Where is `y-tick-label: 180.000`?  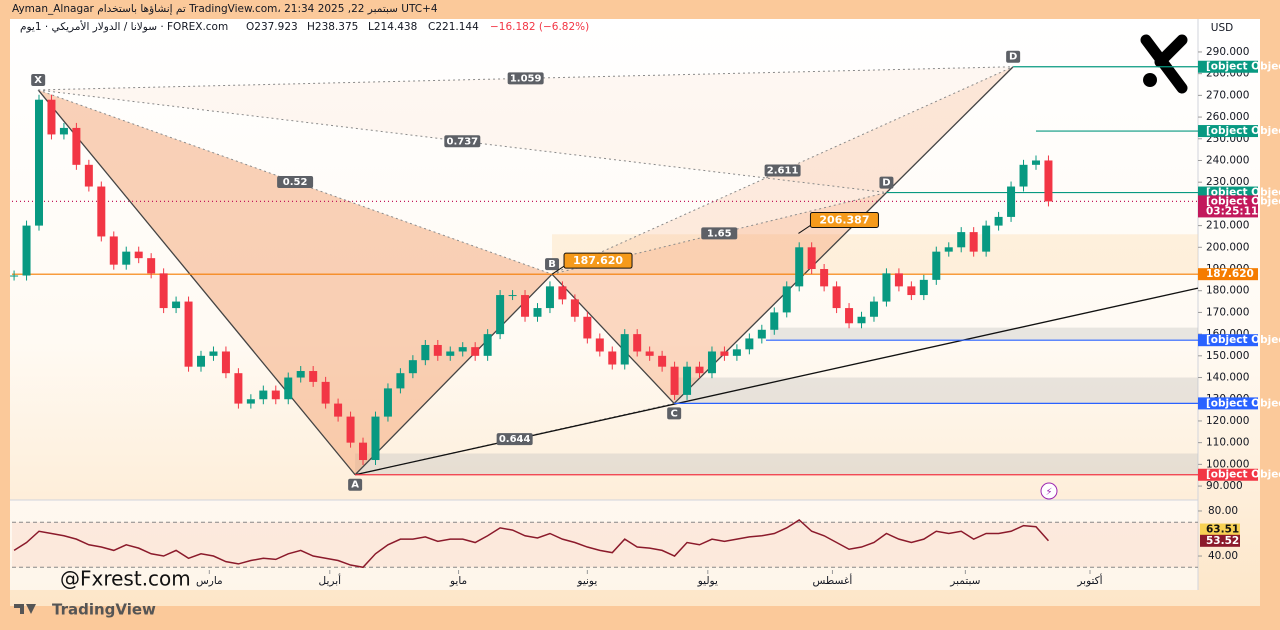
y-tick-label: 180.000 is located at coordinates (1227, 291).